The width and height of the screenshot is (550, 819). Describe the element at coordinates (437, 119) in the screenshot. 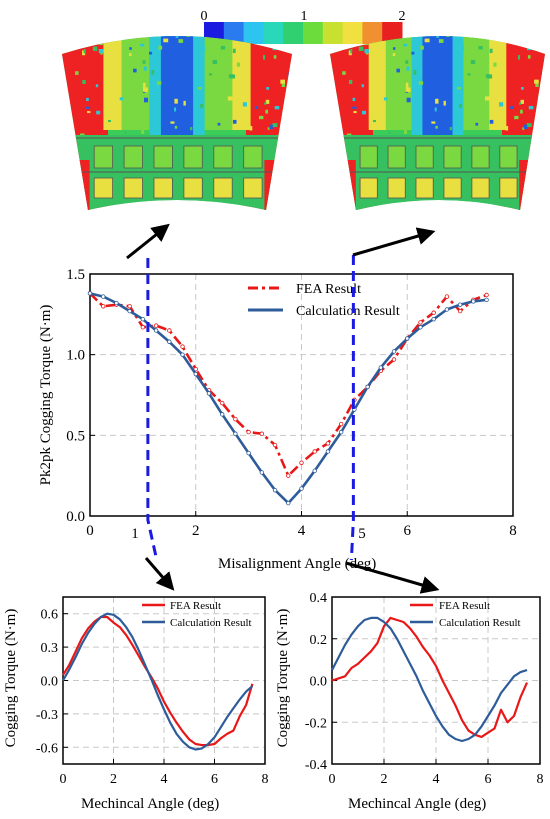

I see `field-distribution-right-image` at that location.